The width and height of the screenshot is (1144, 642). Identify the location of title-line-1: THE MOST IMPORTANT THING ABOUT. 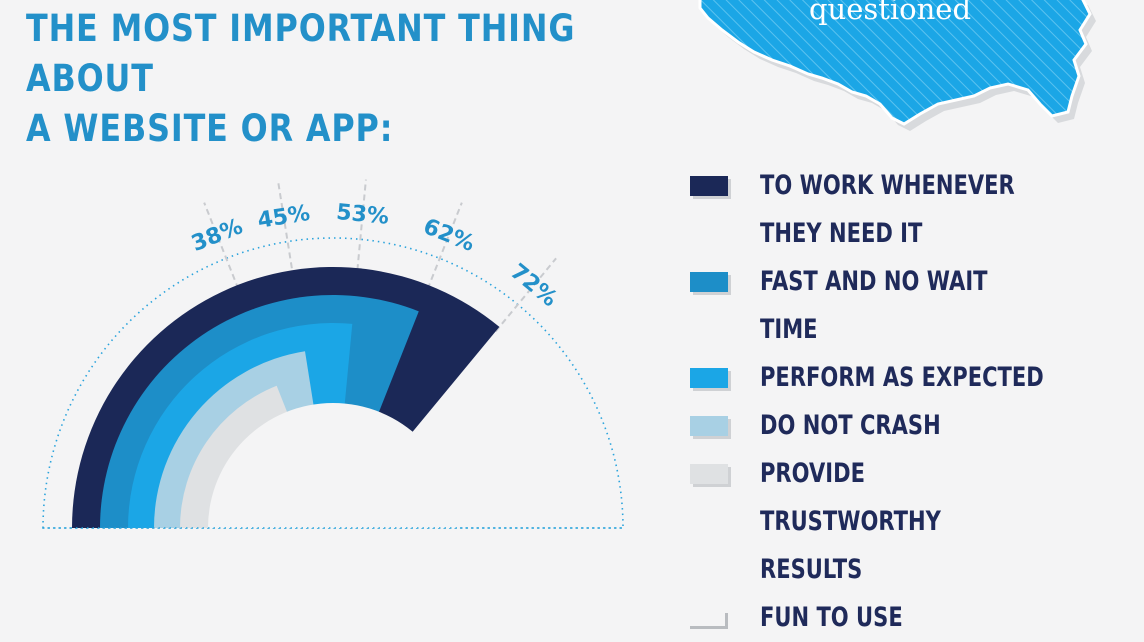
(301, 53).